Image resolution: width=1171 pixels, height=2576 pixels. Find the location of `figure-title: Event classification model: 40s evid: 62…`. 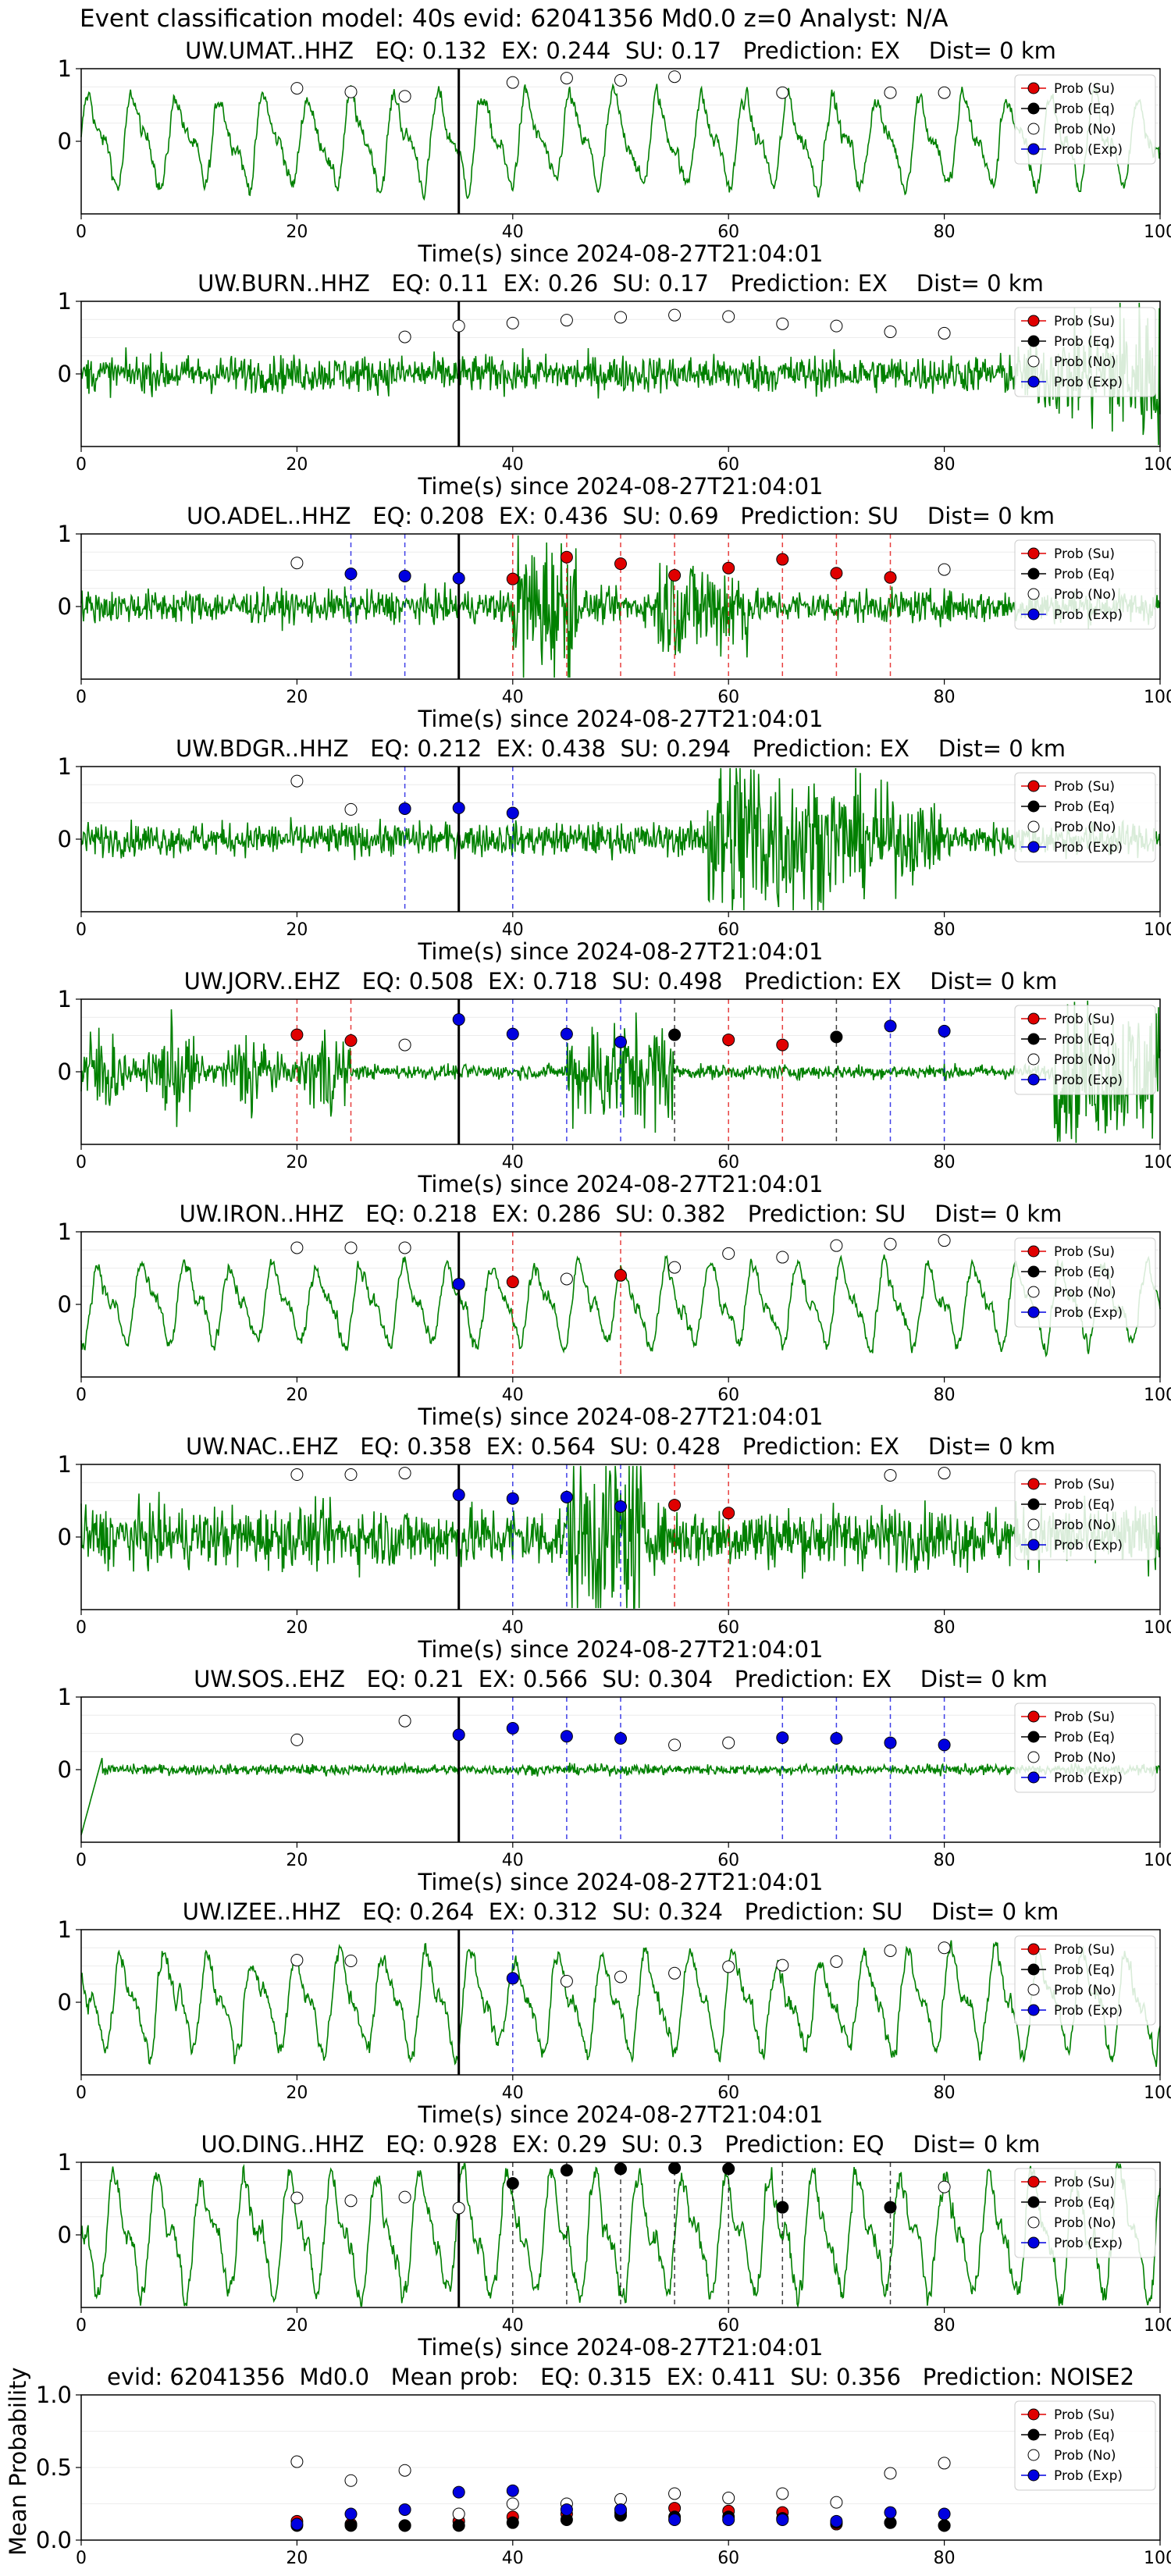

figure-title: Event classification model: 40s evid: 62… is located at coordinates (514, 19).